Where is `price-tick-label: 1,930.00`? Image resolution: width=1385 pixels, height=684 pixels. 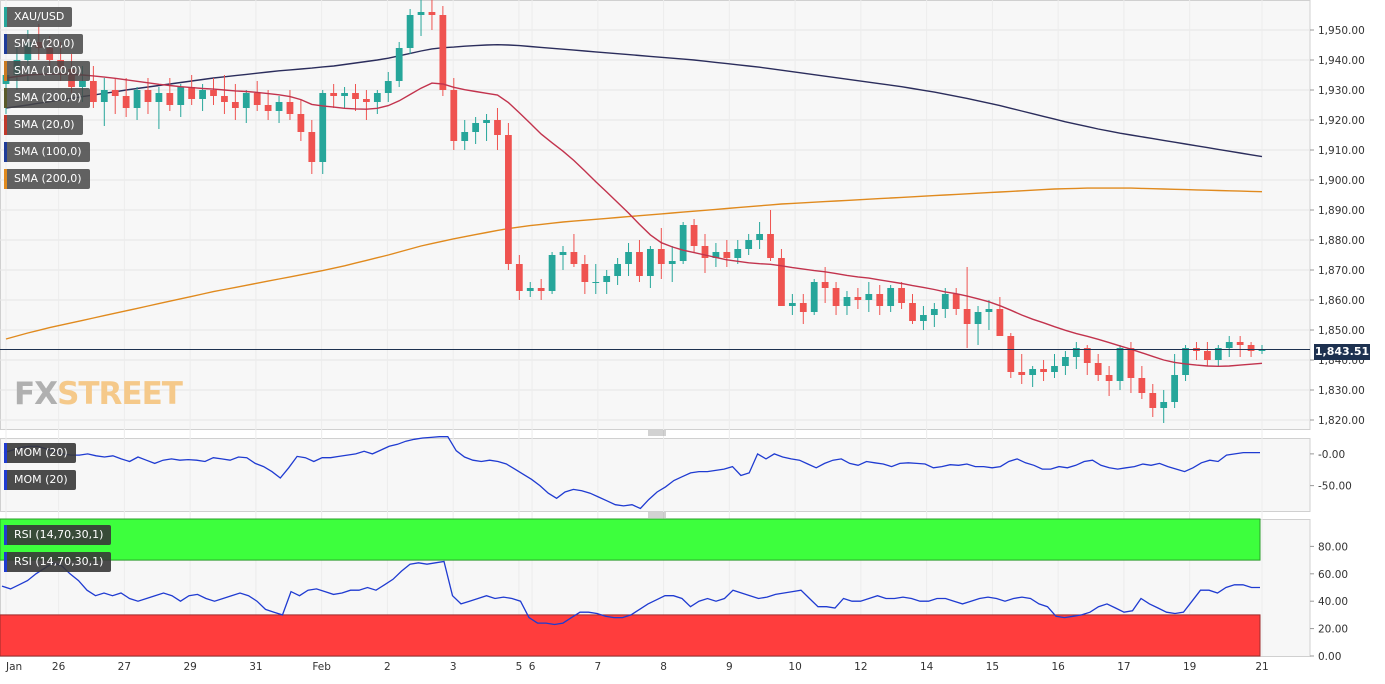
price-tick-label: 1,930.00 is located at coordinates (1341, 91).